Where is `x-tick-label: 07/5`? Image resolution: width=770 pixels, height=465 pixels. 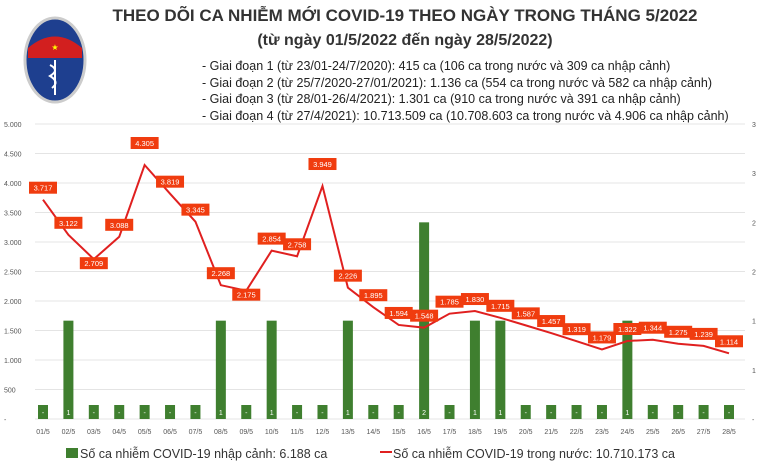
x-tick-label: 07/5 is located at coordinates (196, 432).